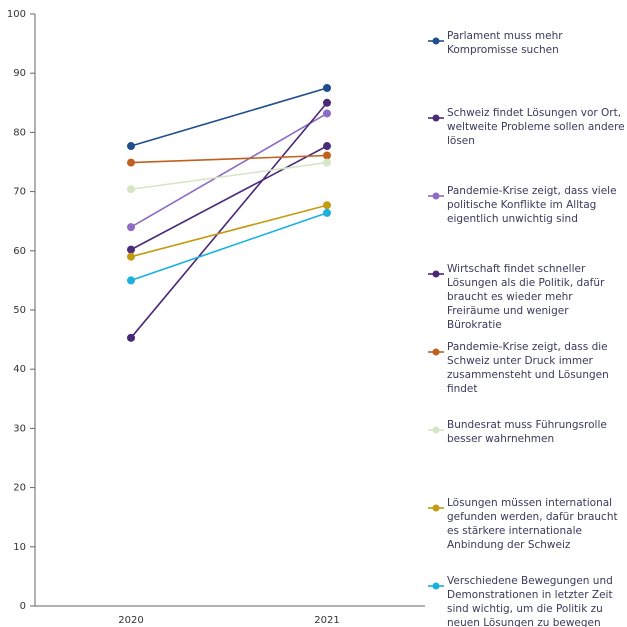  Describe the element at coordinates (19, 369) in the screenshot. I see `y-tick-label: 40` at that location.